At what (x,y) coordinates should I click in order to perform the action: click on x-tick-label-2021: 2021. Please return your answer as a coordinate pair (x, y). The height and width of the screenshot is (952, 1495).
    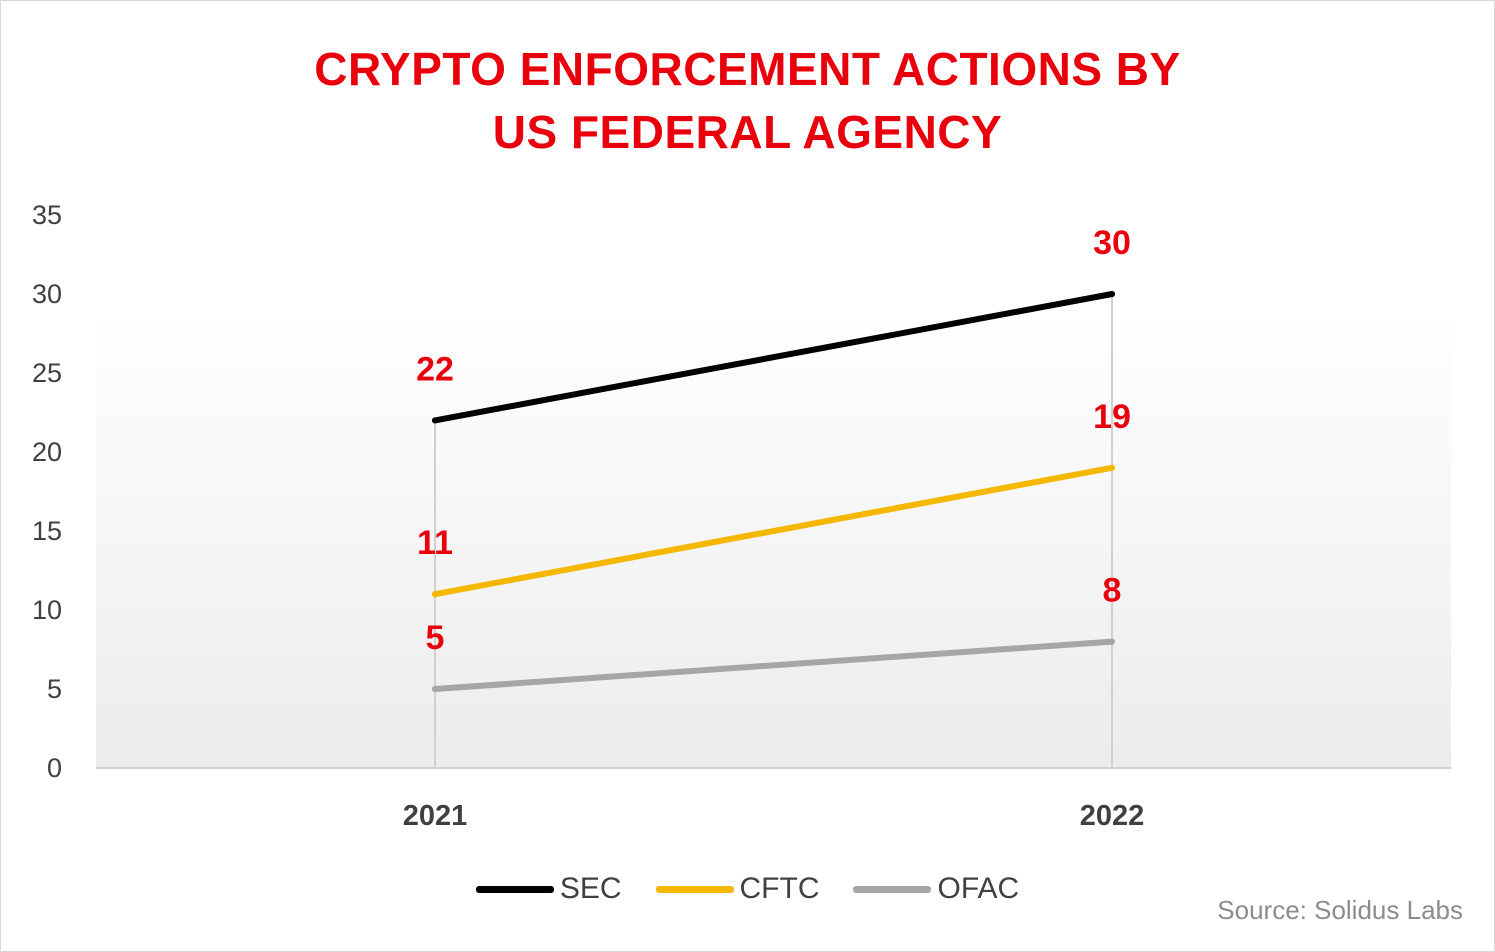
    Looking at the image, I should click on (435, 816).